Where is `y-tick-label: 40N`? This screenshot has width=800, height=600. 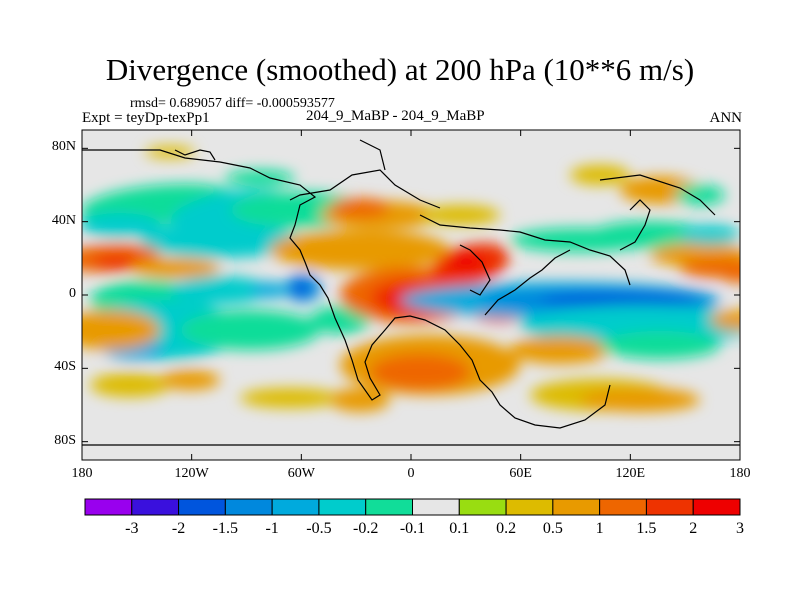
y-tick-label: 40N is located at coordinates (63, 220).